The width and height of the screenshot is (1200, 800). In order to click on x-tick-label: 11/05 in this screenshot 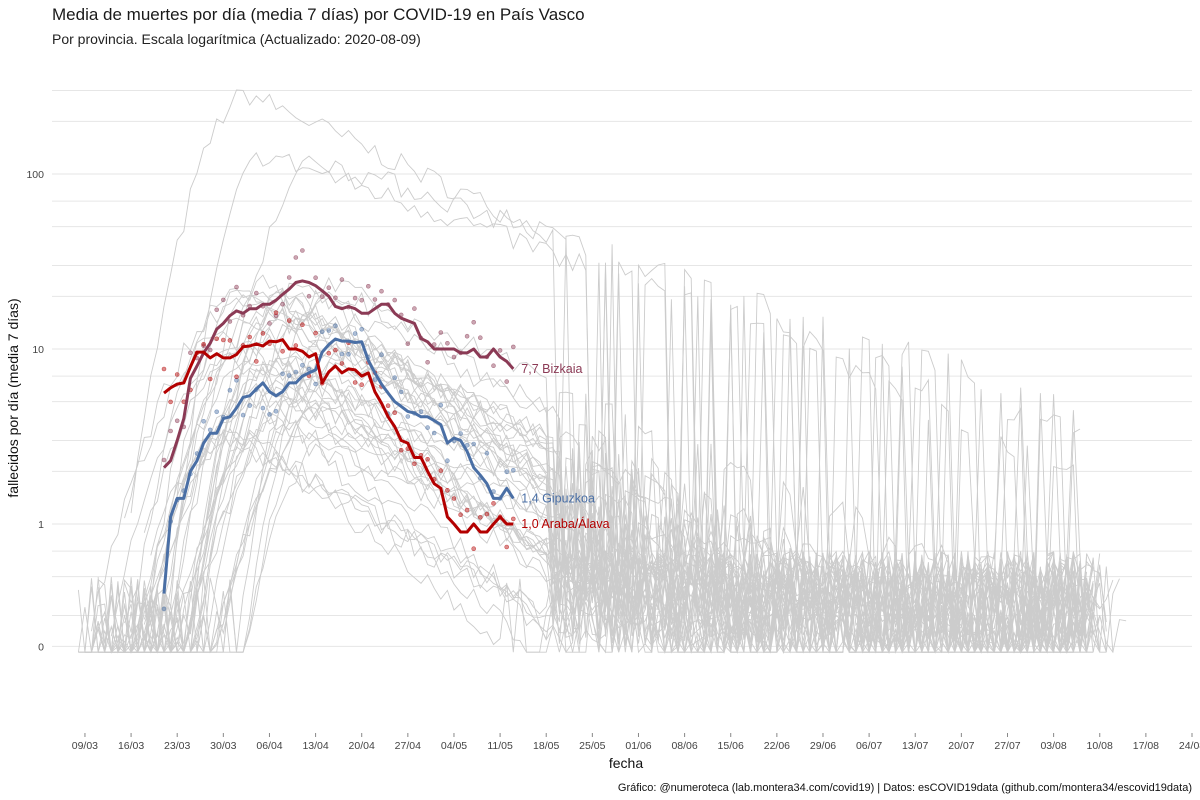, I will do `click(500, 746)`.